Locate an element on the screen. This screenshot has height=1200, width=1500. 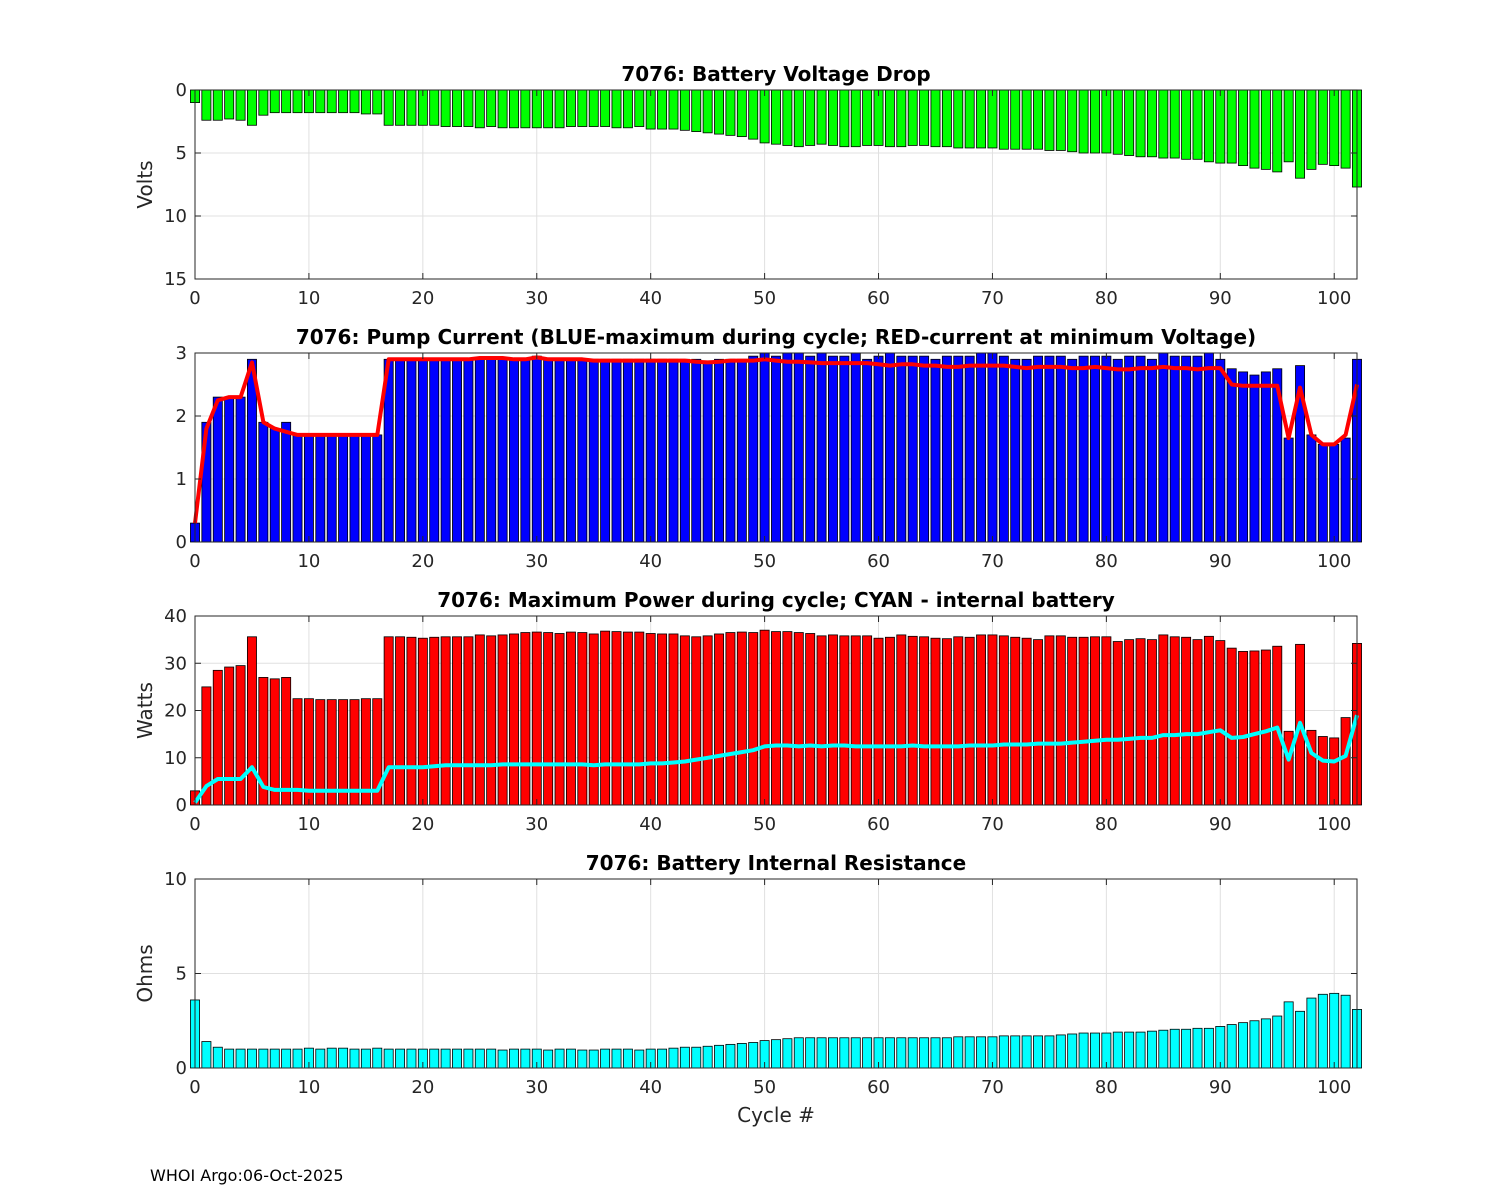
x-tick-label: 50 is located at coordinates (764, 561).